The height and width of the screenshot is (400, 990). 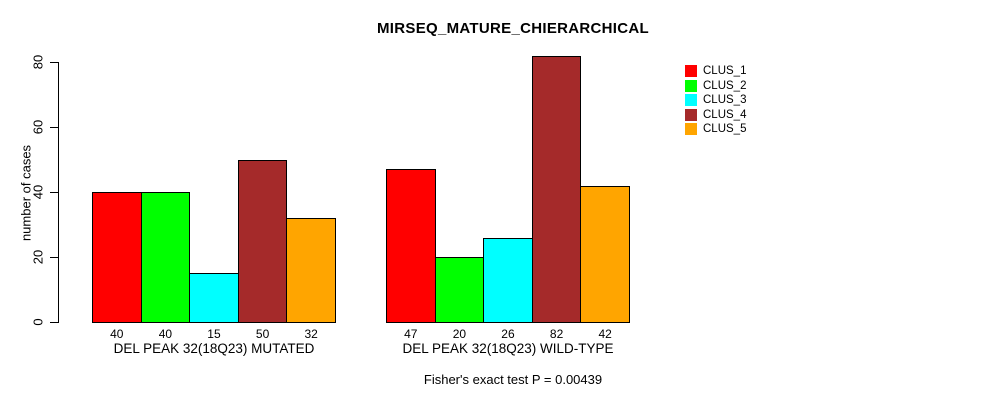 What do you see at coordinates (725, 100) in the screenshot?
I see `legend-label: CLUS_3` at bounding box center [725, 100].